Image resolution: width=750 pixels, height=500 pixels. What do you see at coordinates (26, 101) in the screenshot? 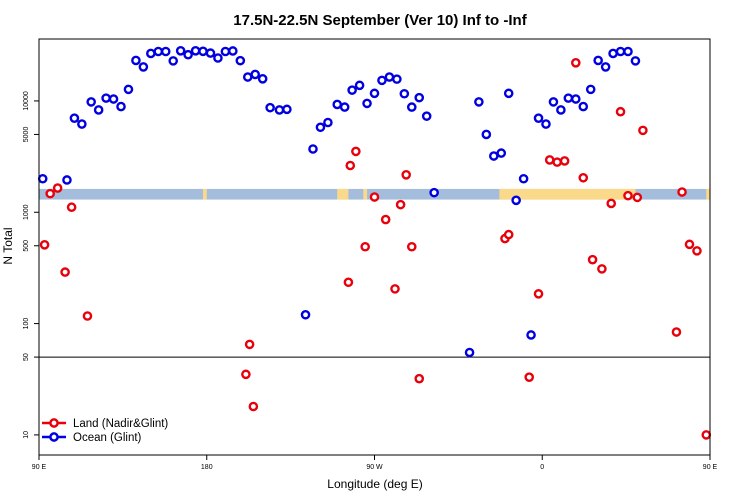
I see `y-tick-label: 10000` at bounding box center [26, 101].